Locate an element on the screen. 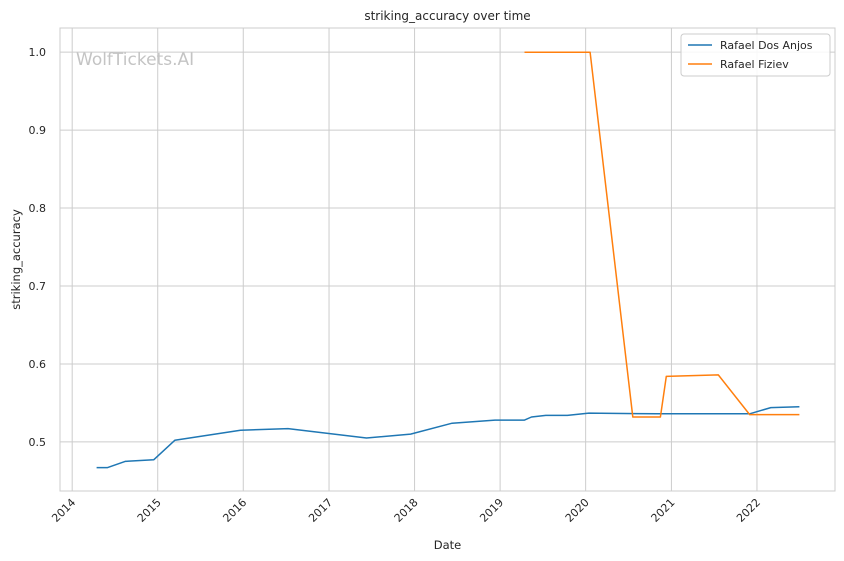  legend-box is located at coordinates (755, 55).